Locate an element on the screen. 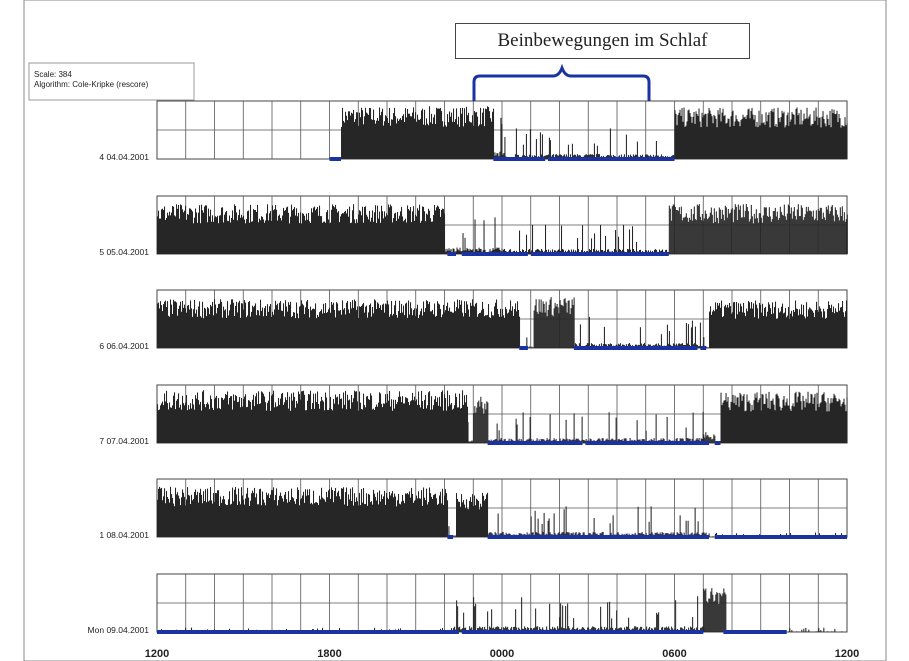 This screenshot has height=661, width=909. sleep-period is located at coordinates (611, 159).